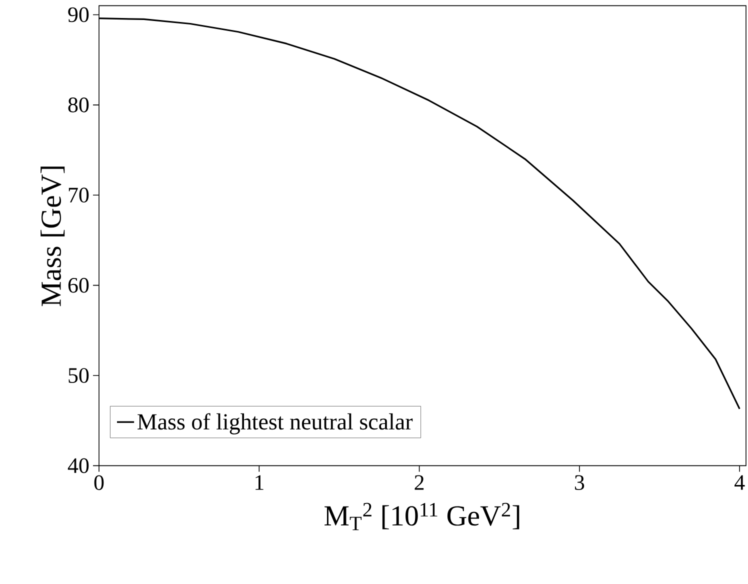 This screenshot has height=584, width=748. I want to click on x-axis-title: M$_{T}$$^{2}$ [10$^{11}$ GeV$^{2}$], so click(422, 516).